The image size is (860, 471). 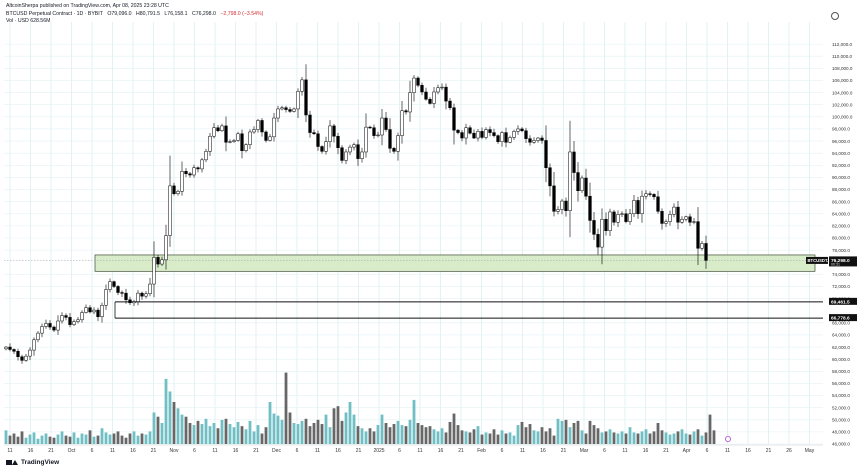 I want to click on x-tick-label: Dec, so click(x=276, y=451).